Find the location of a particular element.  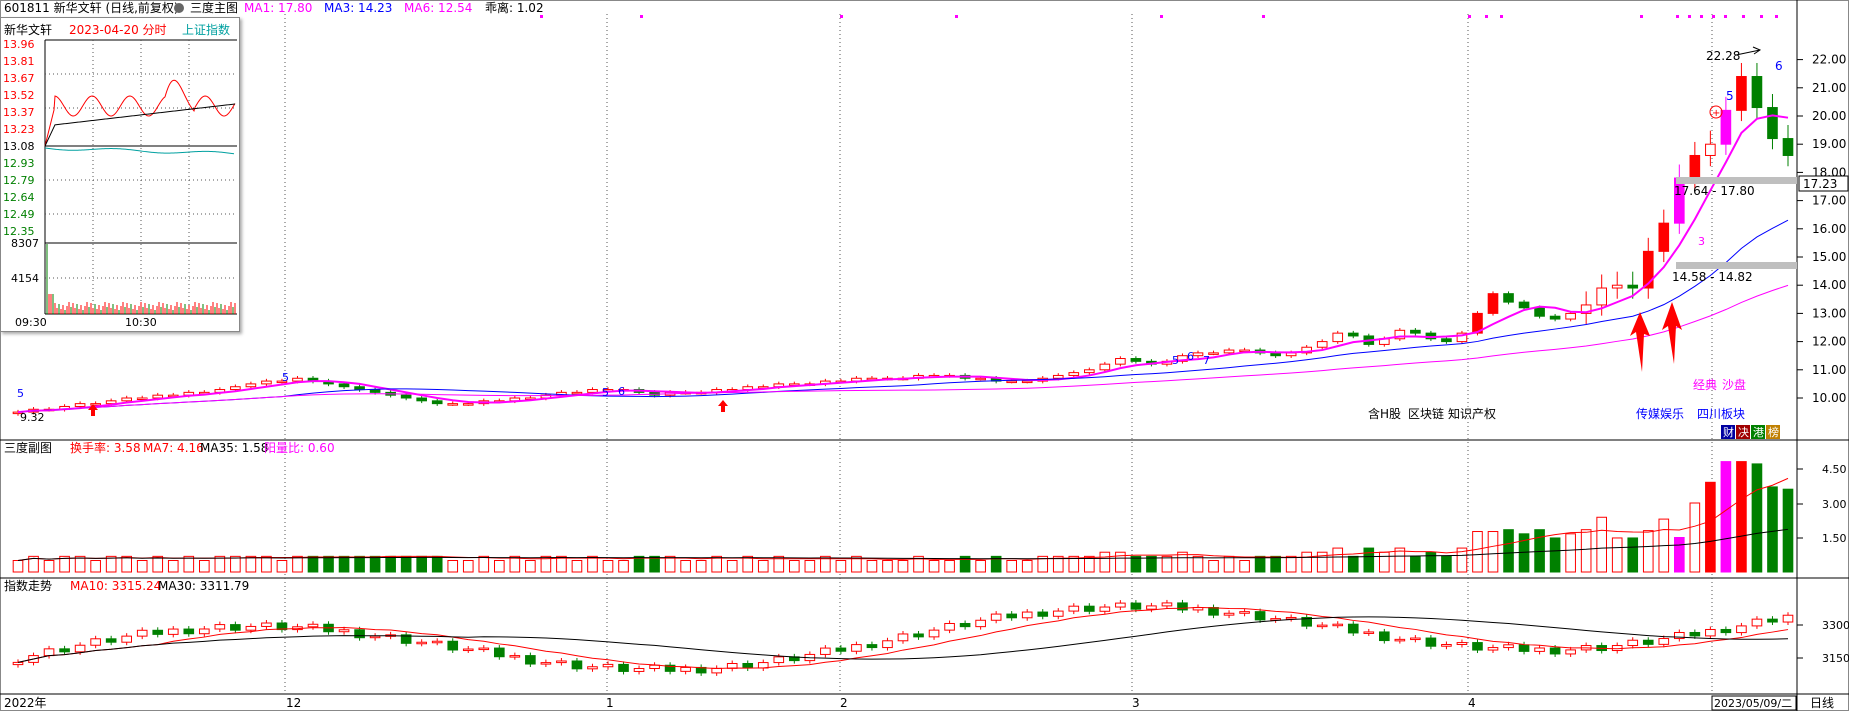

sub2-label: 指数走势 is located at coordinates (28, 585).